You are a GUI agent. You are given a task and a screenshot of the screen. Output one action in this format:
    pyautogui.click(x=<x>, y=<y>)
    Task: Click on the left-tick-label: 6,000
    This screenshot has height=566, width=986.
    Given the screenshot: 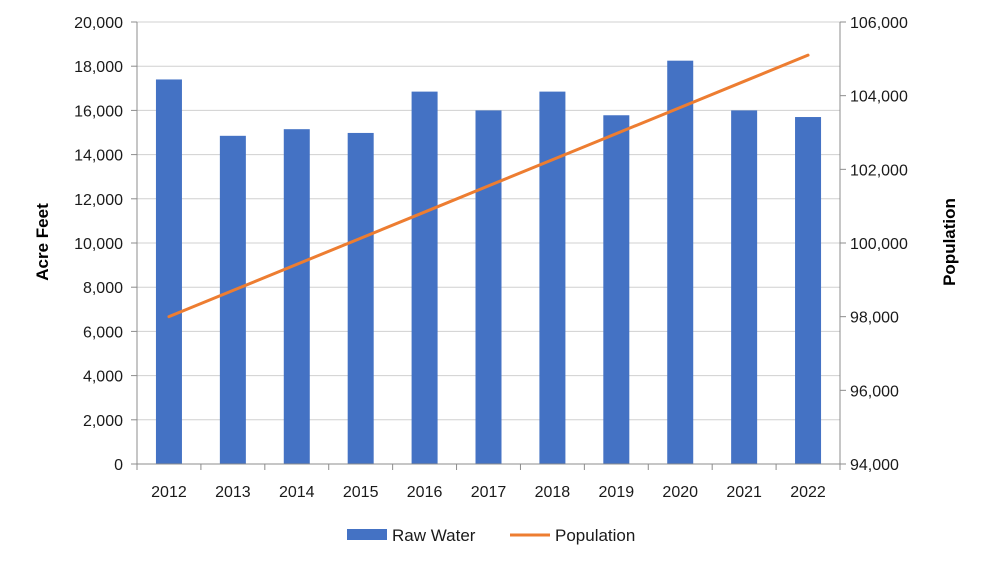 What is the action you would take?
    pyautogui.click(x=103, y=332)
    